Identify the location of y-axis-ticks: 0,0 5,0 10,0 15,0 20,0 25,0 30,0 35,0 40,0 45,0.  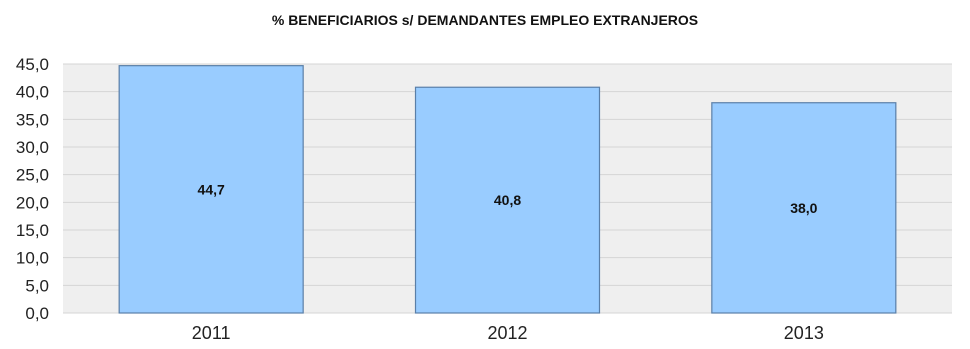
(32, 189).